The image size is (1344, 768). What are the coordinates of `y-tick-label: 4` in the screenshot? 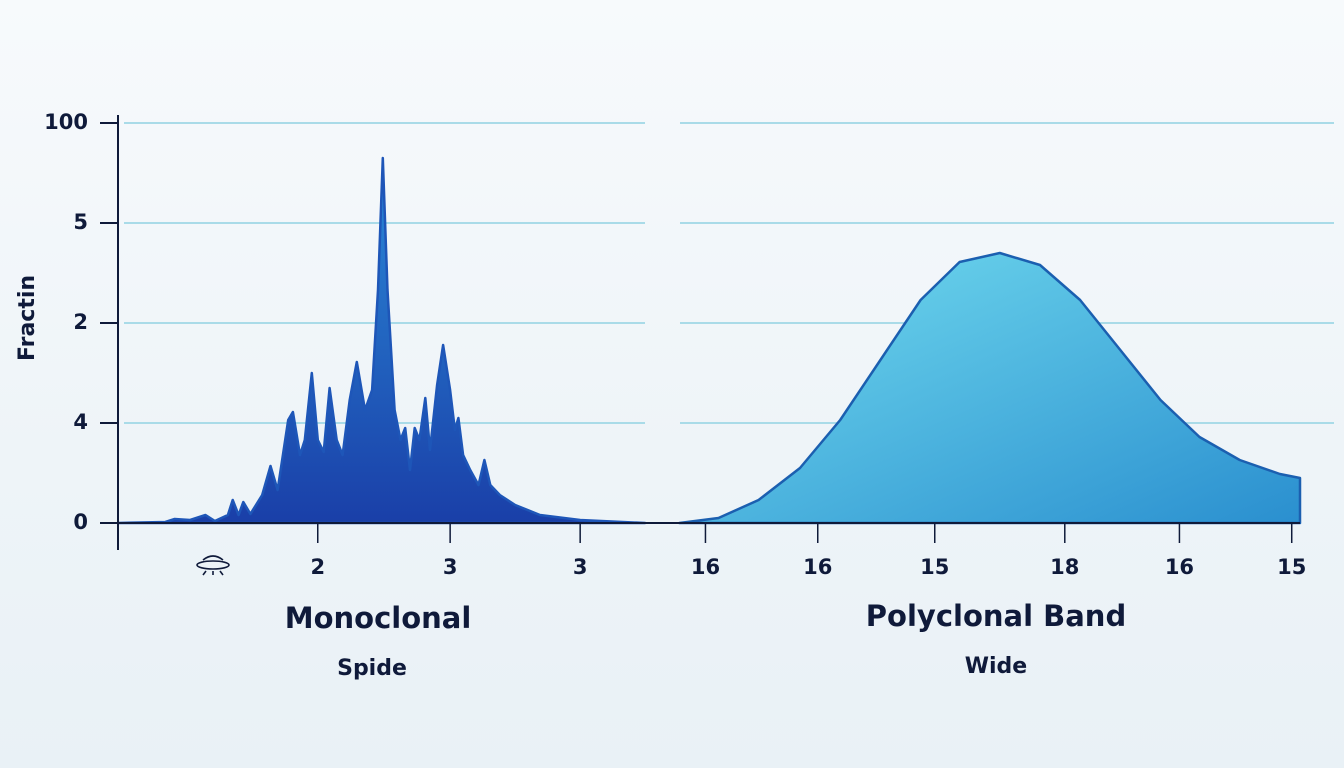 It's located at (80, 422).